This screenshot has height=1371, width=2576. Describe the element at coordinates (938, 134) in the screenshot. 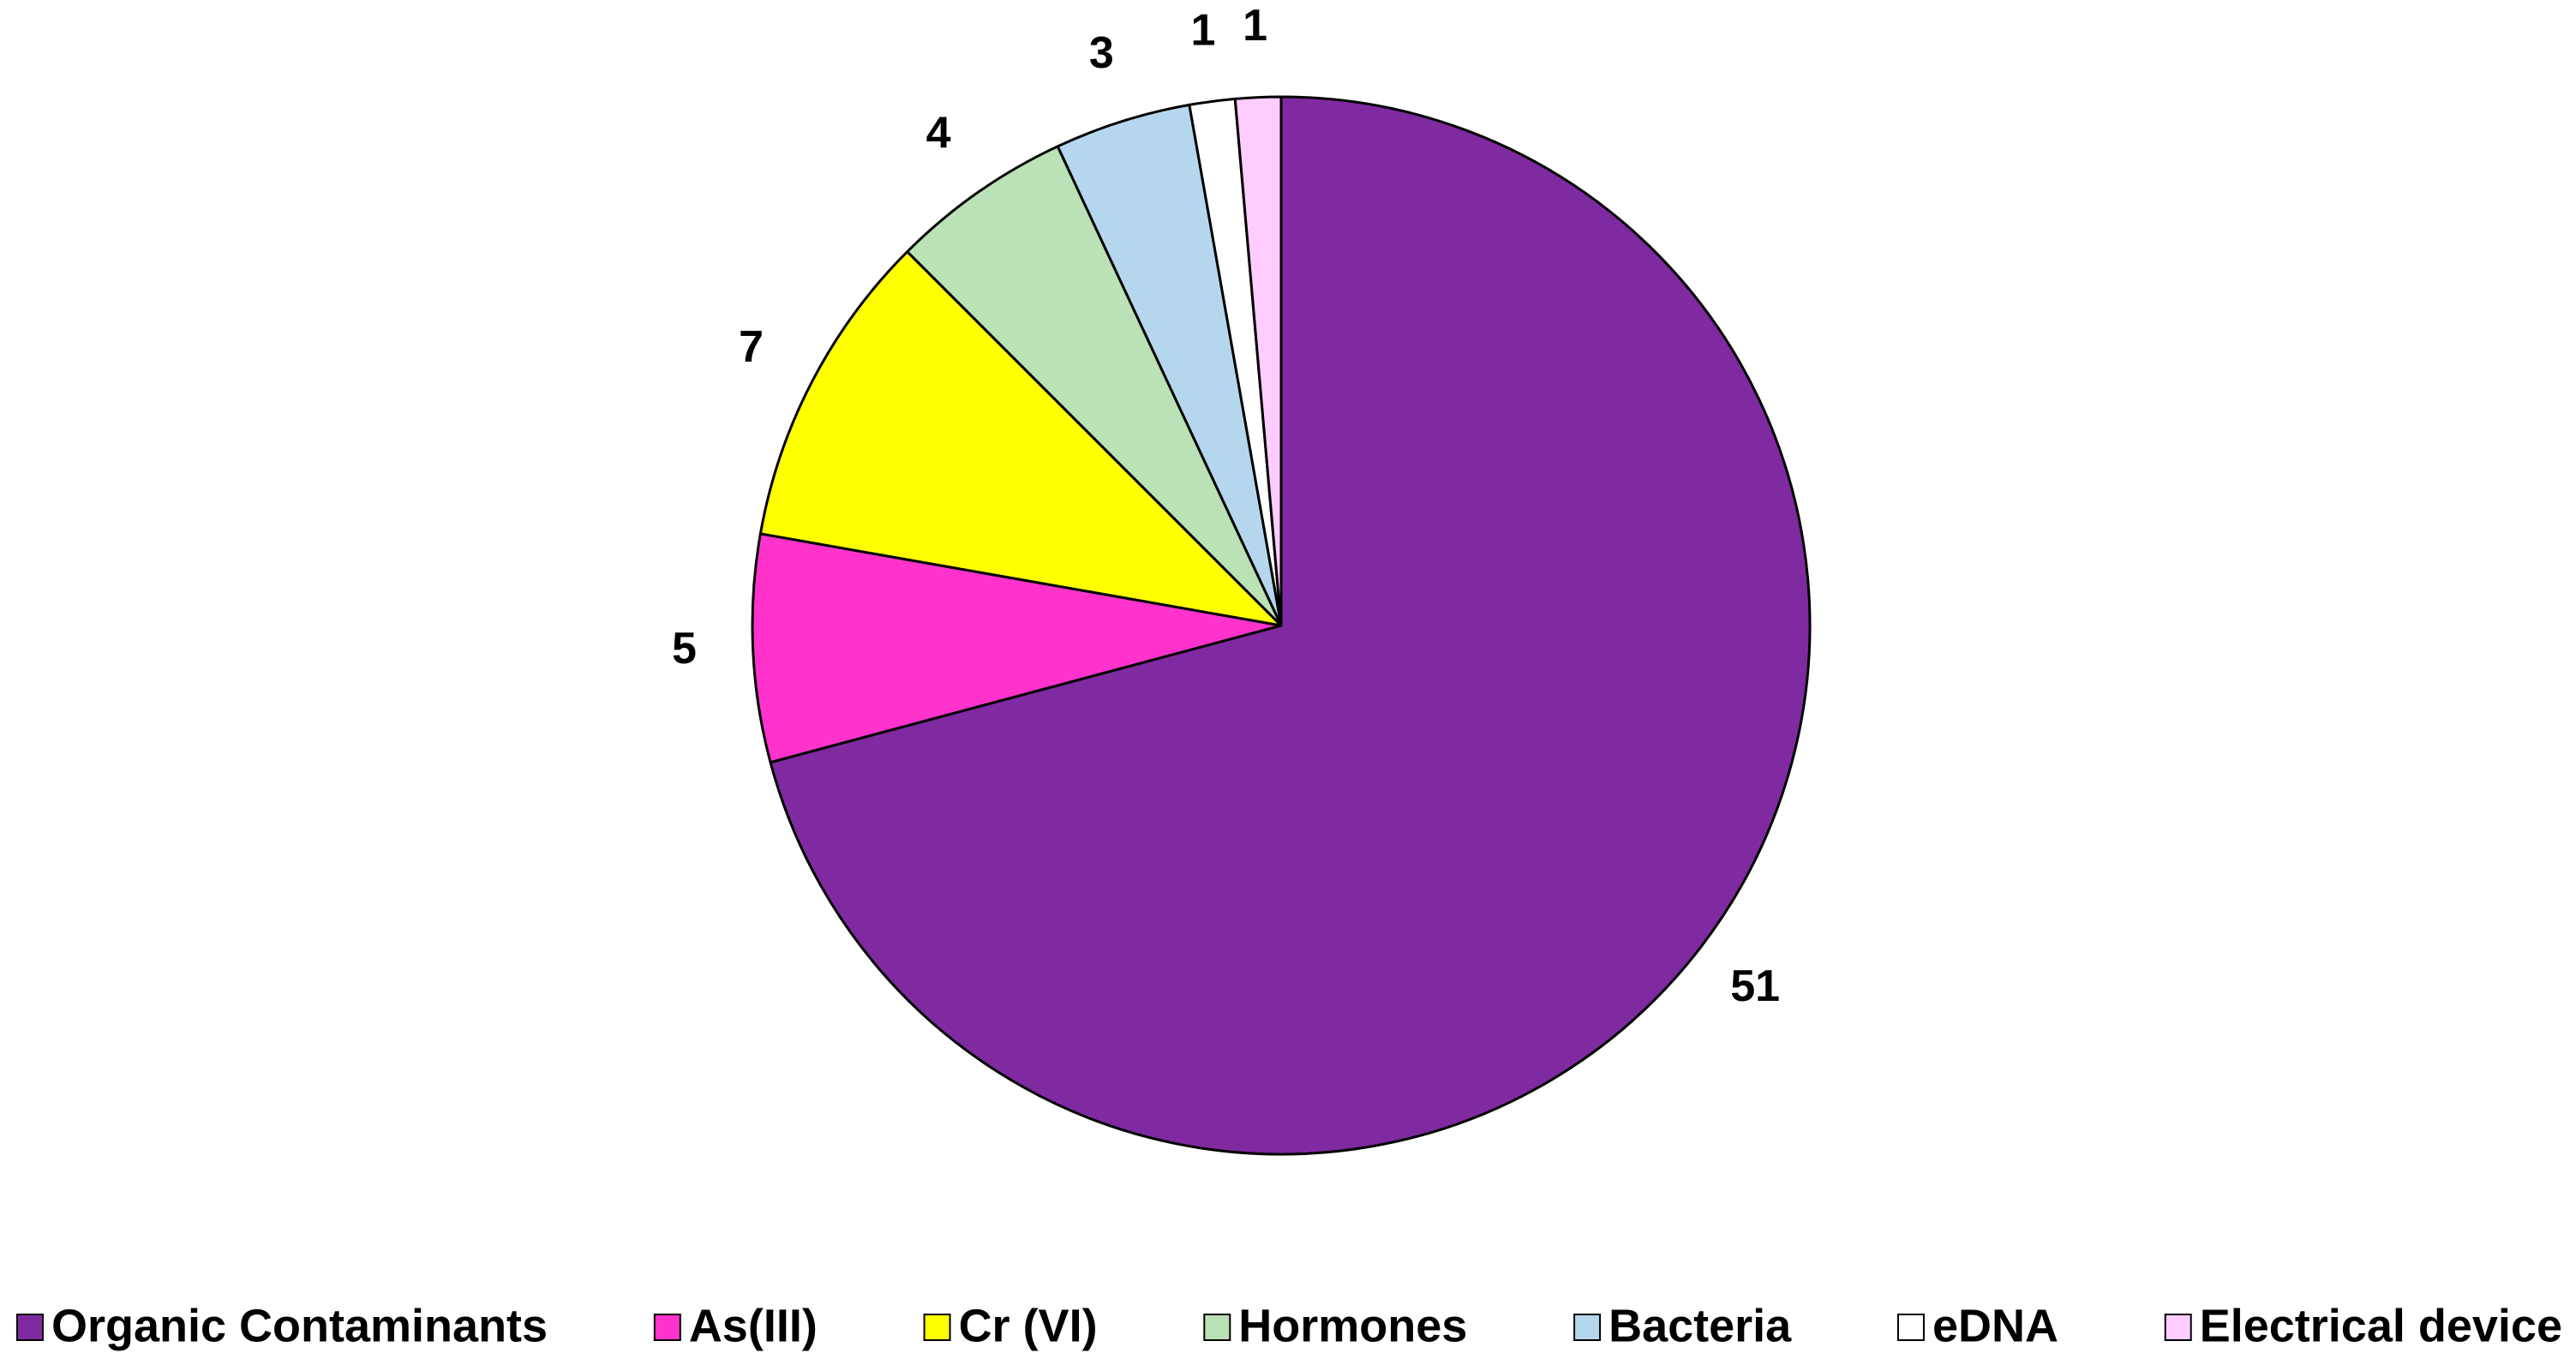

I see `data-label: 4` at that location.